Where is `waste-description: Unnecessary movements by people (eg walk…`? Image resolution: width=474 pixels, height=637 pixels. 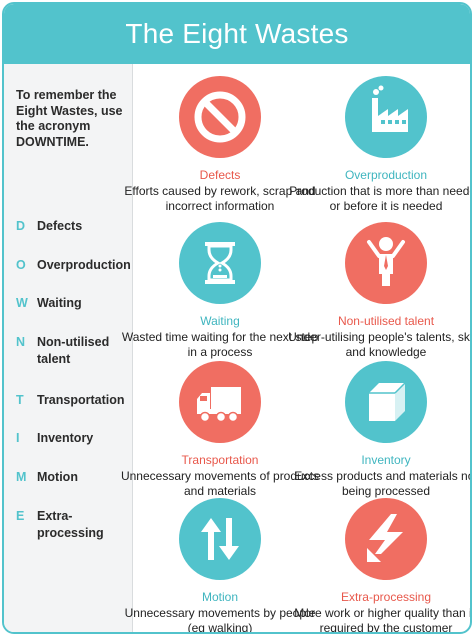 waste-description: Unnecessary movements by people (eg walk… is located at coordinates (220, 620).